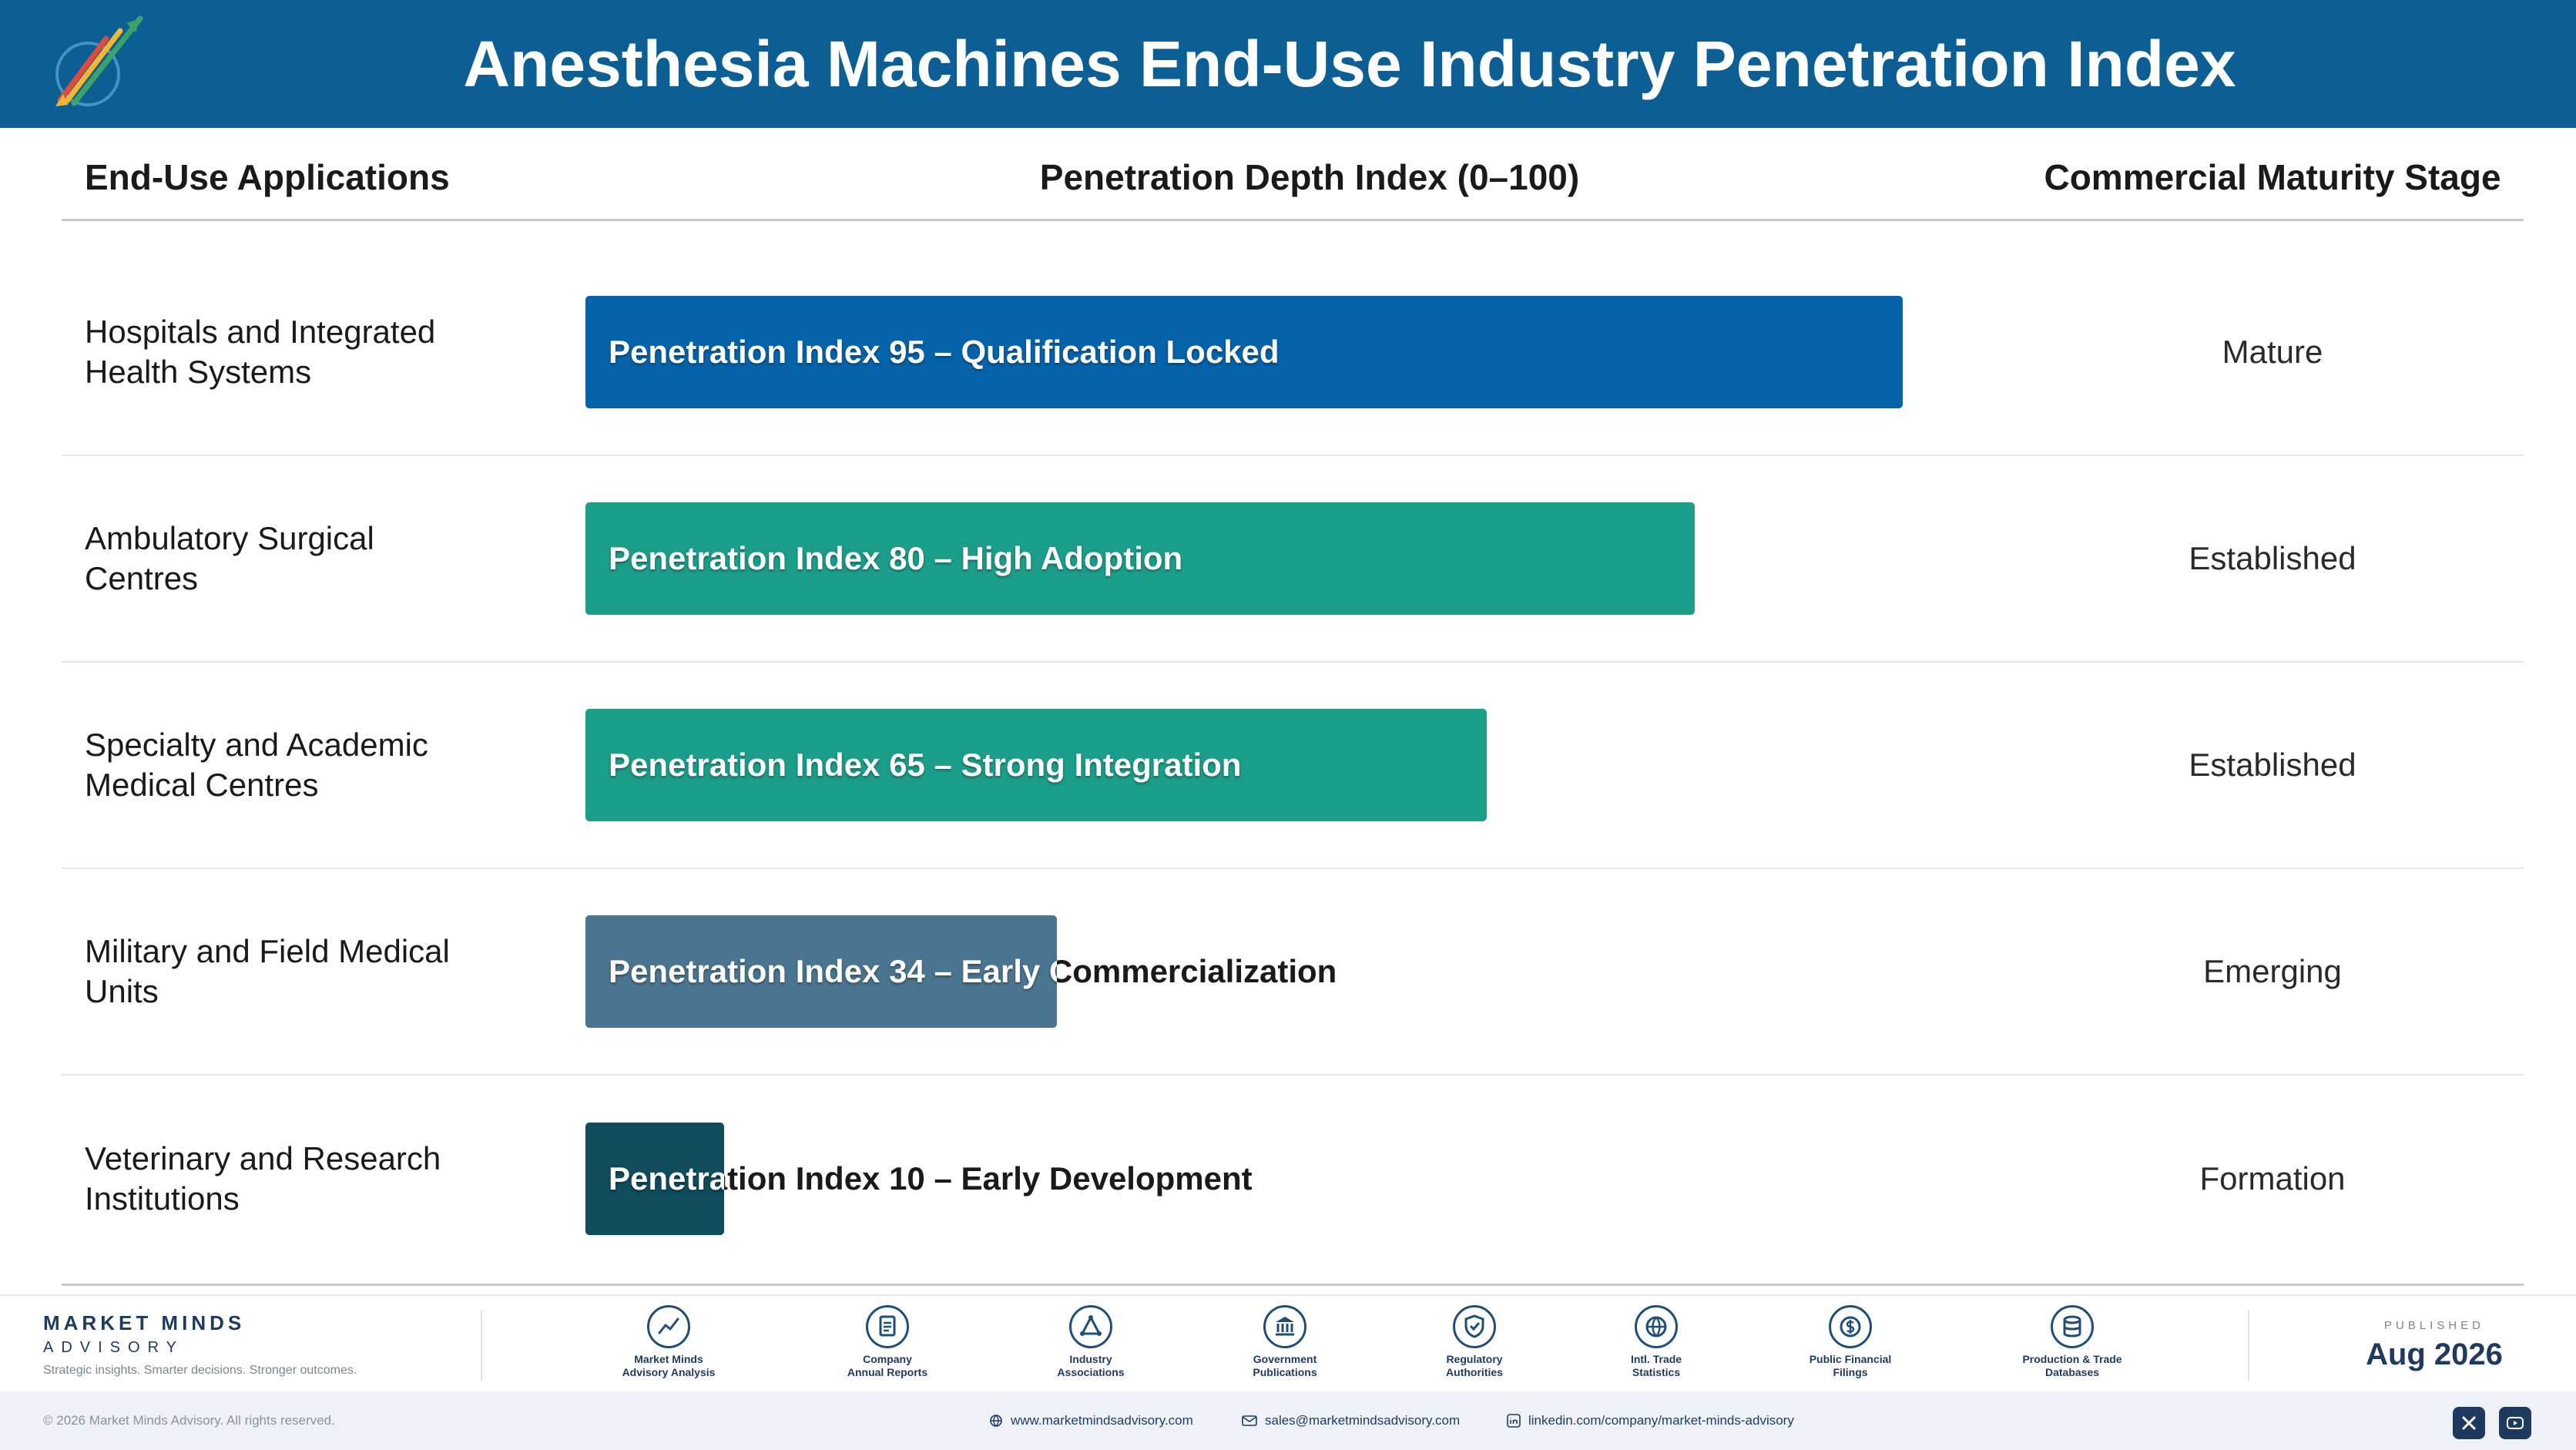 This screenshot has height=1450, width=2576. I want to click on database-icon, so click(2072, 1326).